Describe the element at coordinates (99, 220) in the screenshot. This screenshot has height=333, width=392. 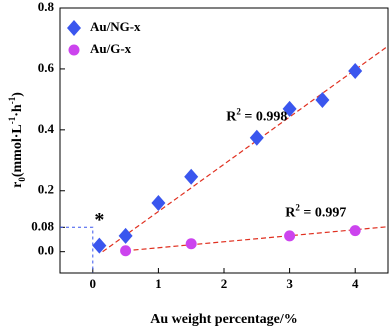
I see `note-mark: *` at that location.